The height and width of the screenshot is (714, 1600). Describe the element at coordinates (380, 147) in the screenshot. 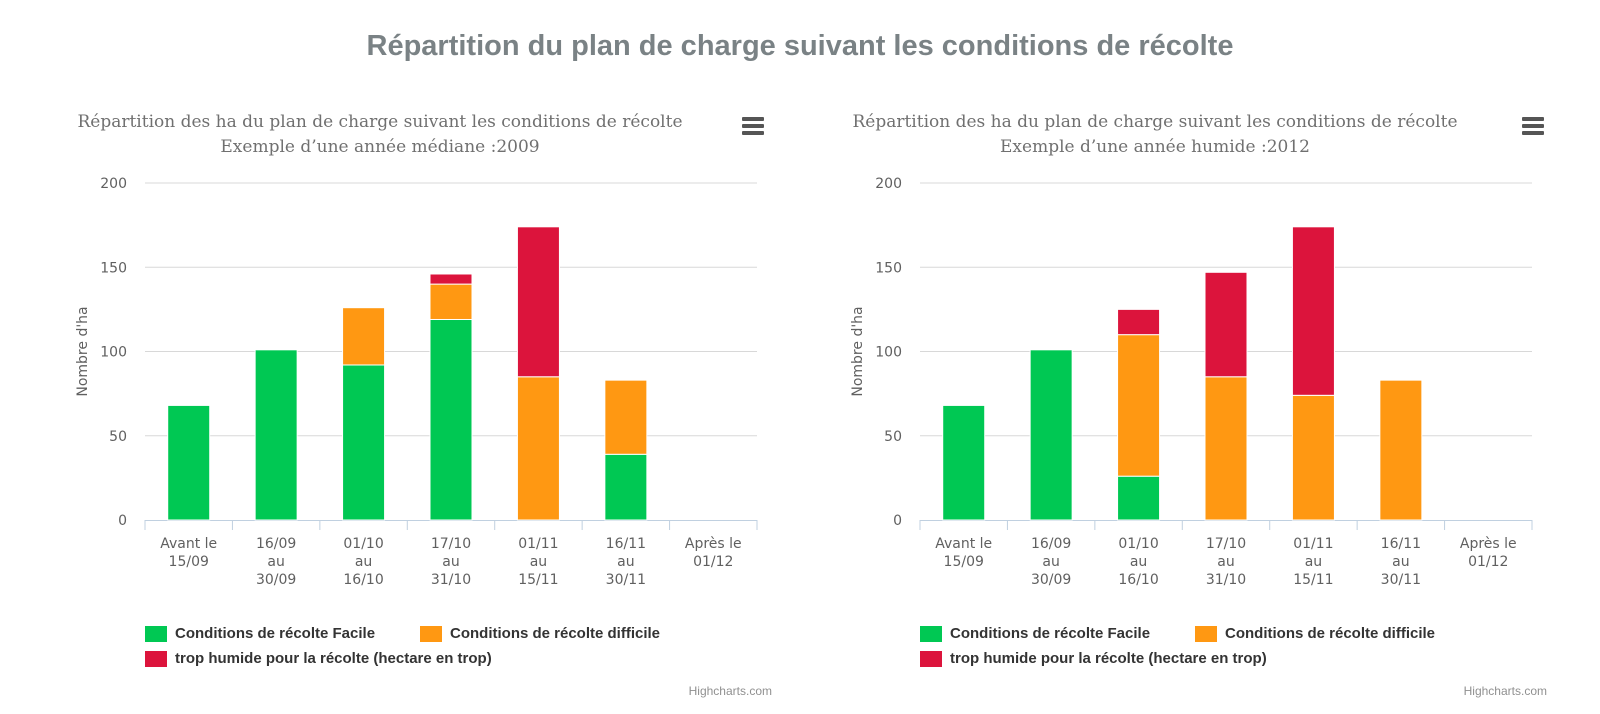

I see `chart-subtitle: Exemple d’une année médiane :2009` at that location.